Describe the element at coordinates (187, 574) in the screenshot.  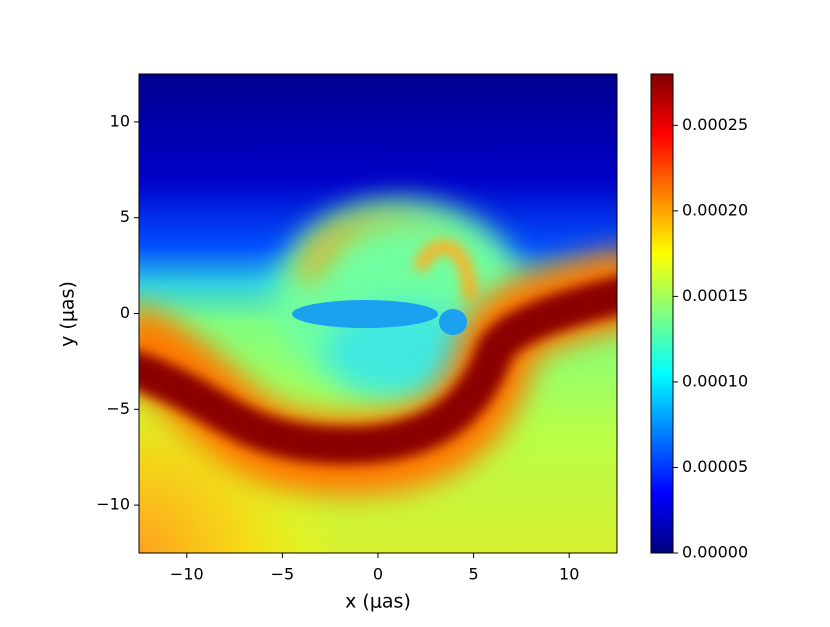
I see `x-tick-label: −10` at that location.